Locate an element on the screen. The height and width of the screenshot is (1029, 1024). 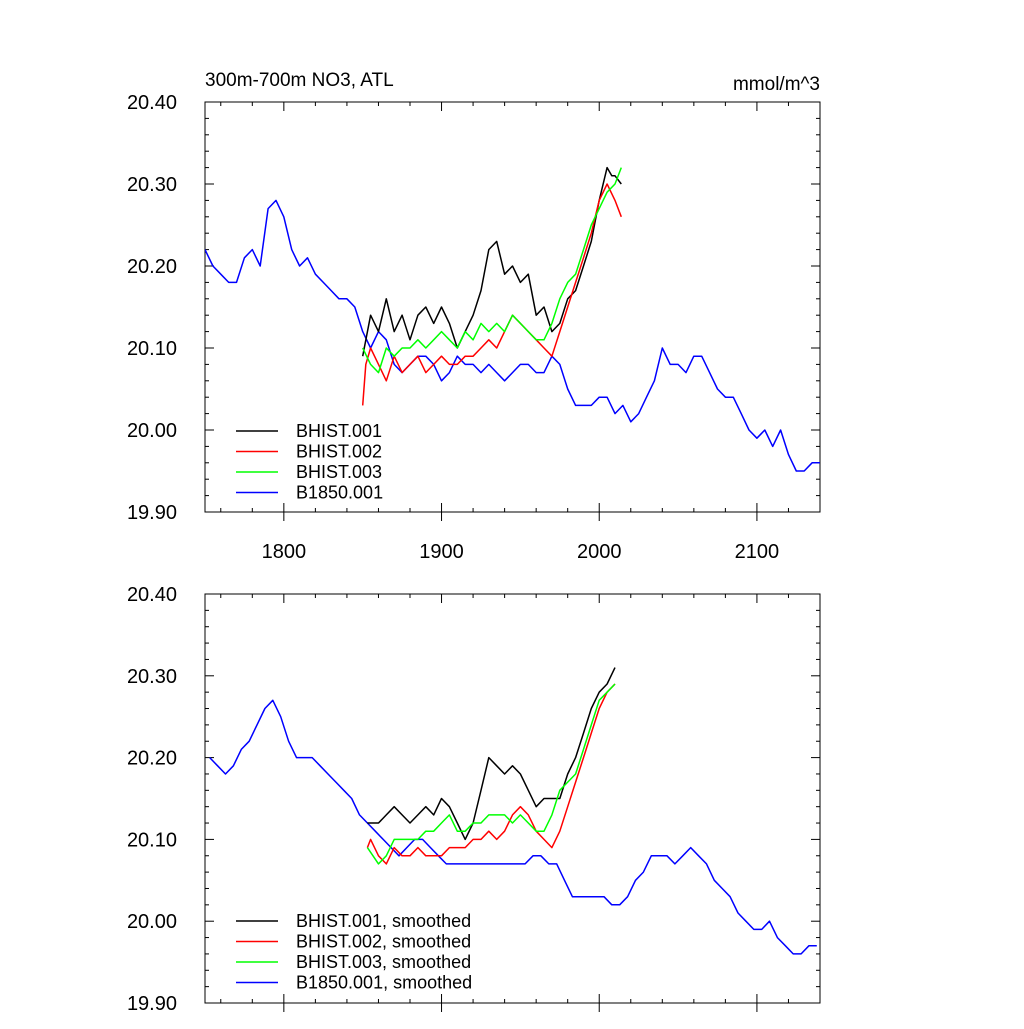
legend-label: BHIST.002, smoothed is located at coordinates (383, 942).